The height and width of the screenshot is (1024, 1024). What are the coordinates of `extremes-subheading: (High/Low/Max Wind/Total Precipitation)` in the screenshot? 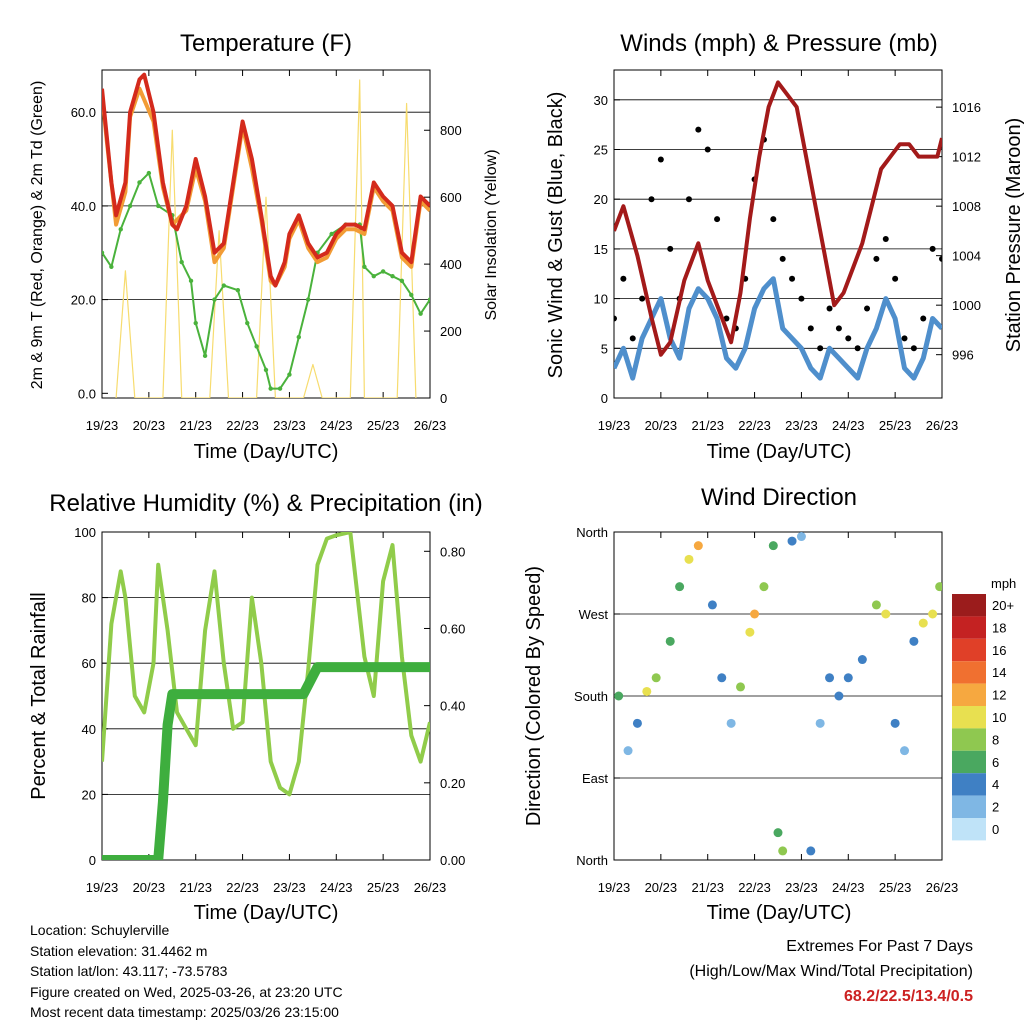 It's located at (831, 971).